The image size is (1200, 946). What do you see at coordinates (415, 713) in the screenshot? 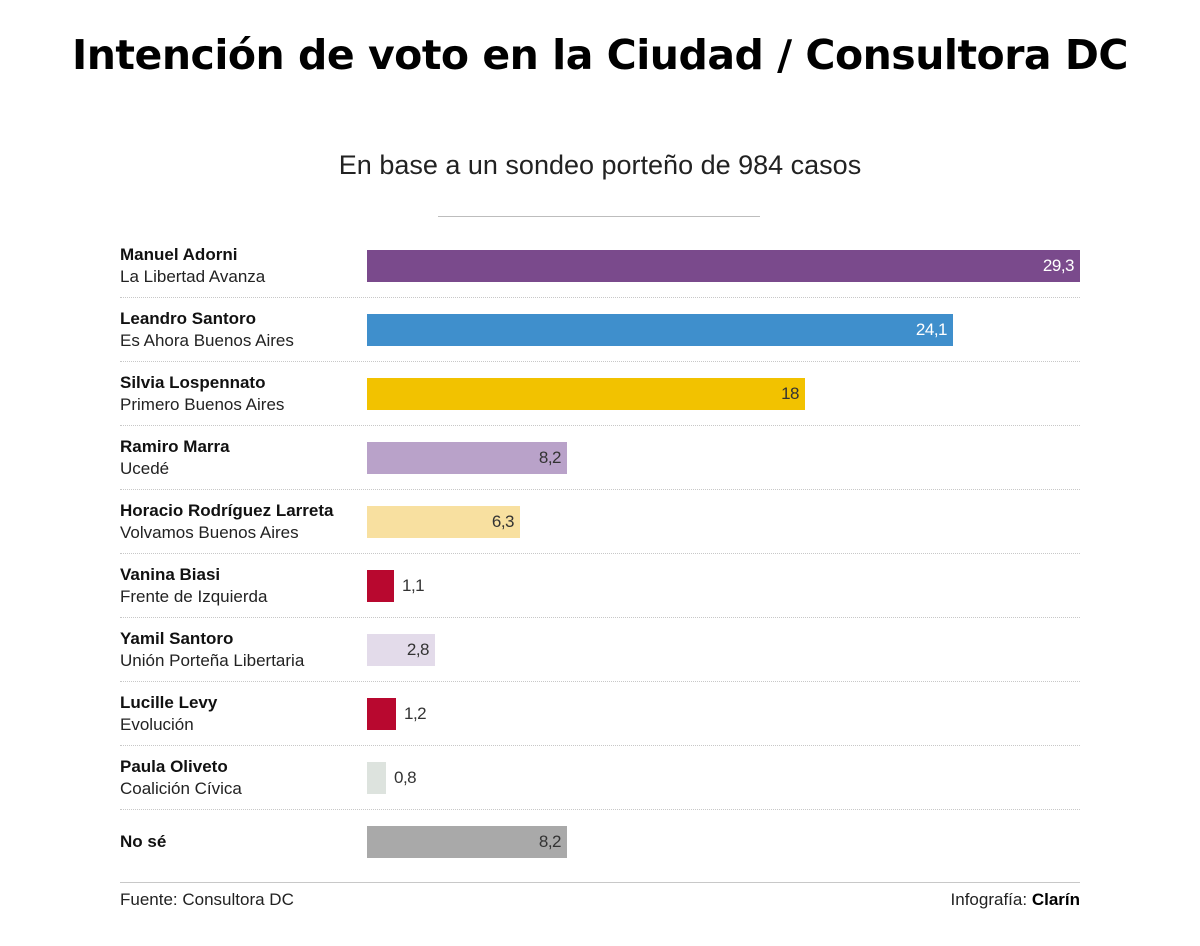
I see `value-label: 1,2` at bounding box center [415, 713].